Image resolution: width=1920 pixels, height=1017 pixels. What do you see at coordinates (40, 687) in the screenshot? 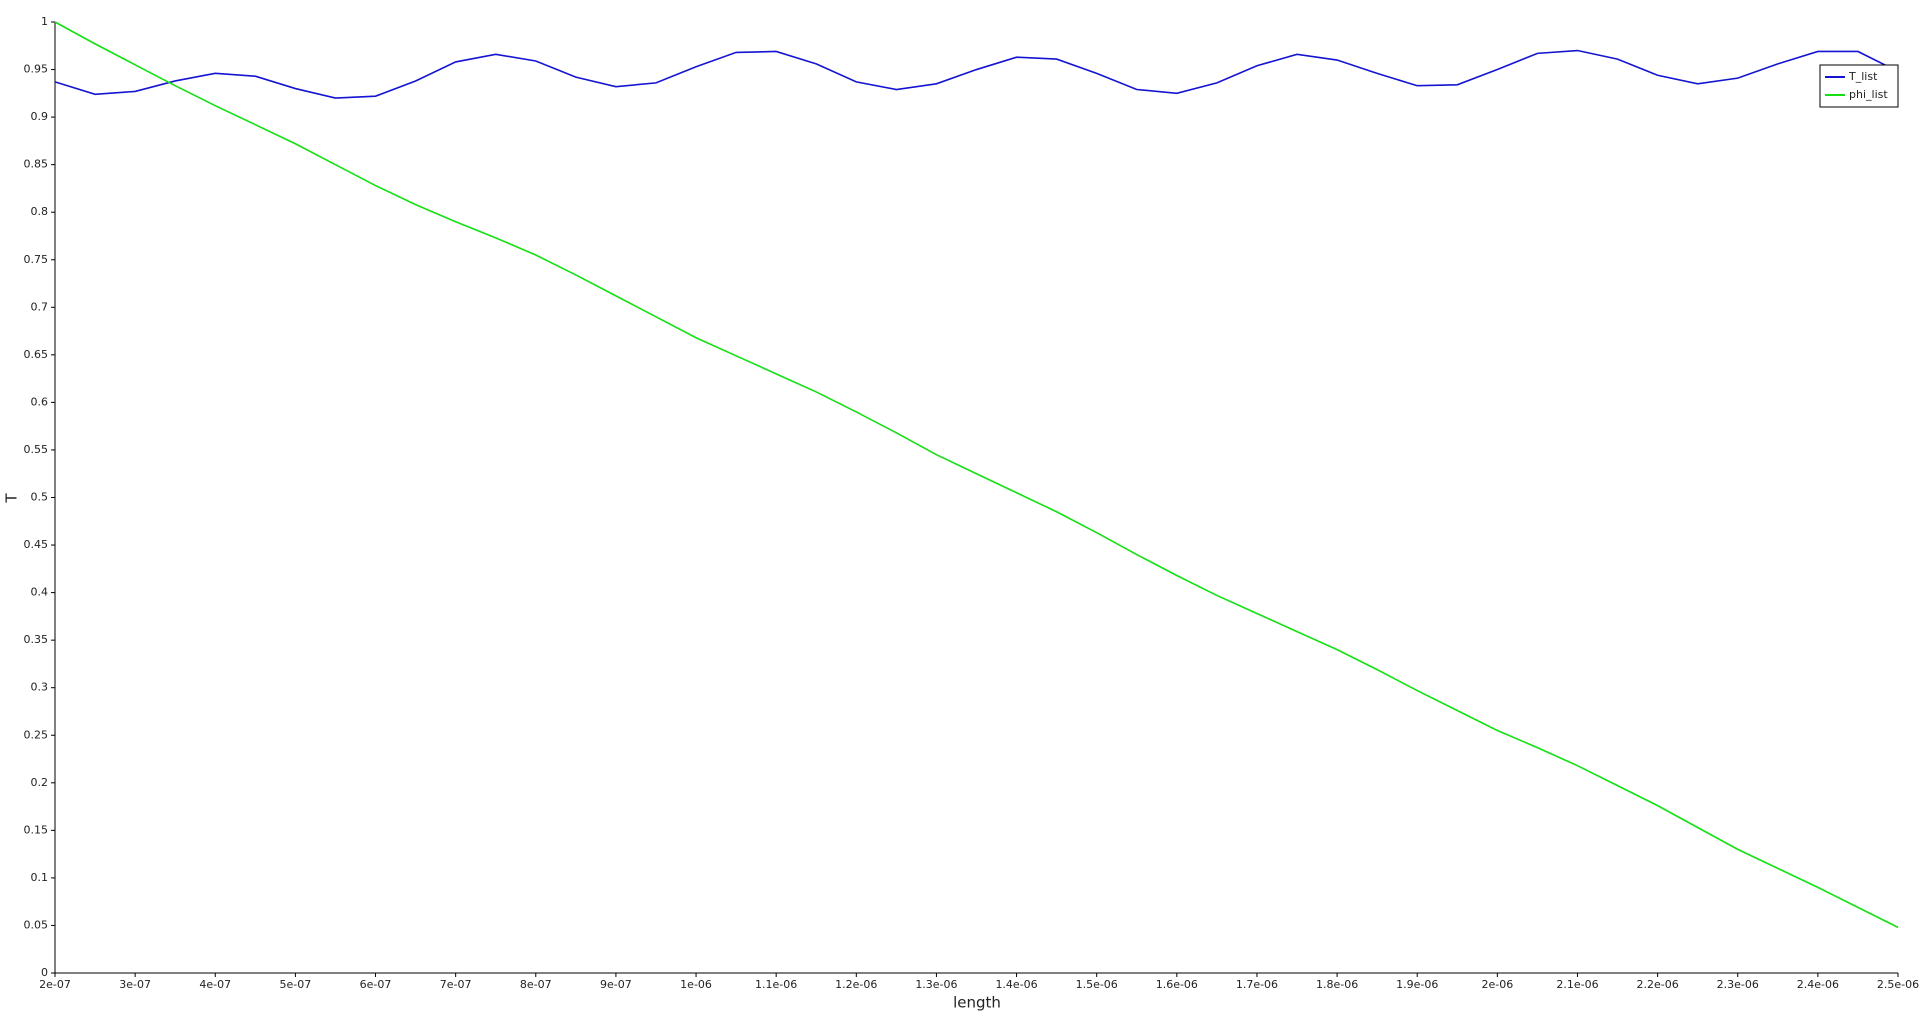
I see `y-tick-label: 0.3` at bounding box center [40, 687].